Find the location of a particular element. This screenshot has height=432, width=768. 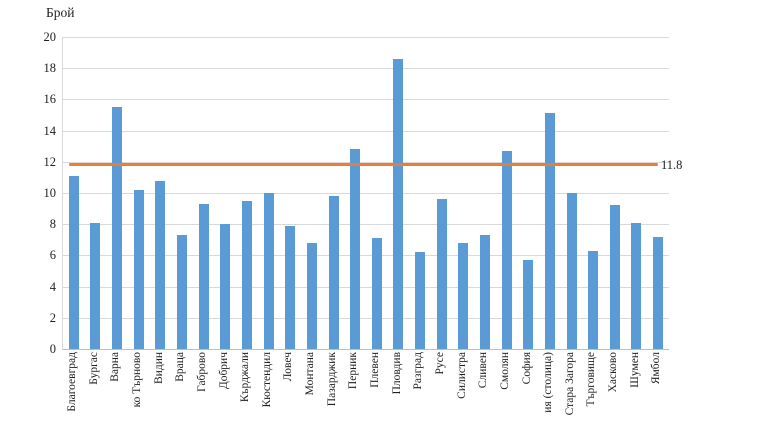

x-tick-label: Стара Загора is located at coordinates (569, 384).